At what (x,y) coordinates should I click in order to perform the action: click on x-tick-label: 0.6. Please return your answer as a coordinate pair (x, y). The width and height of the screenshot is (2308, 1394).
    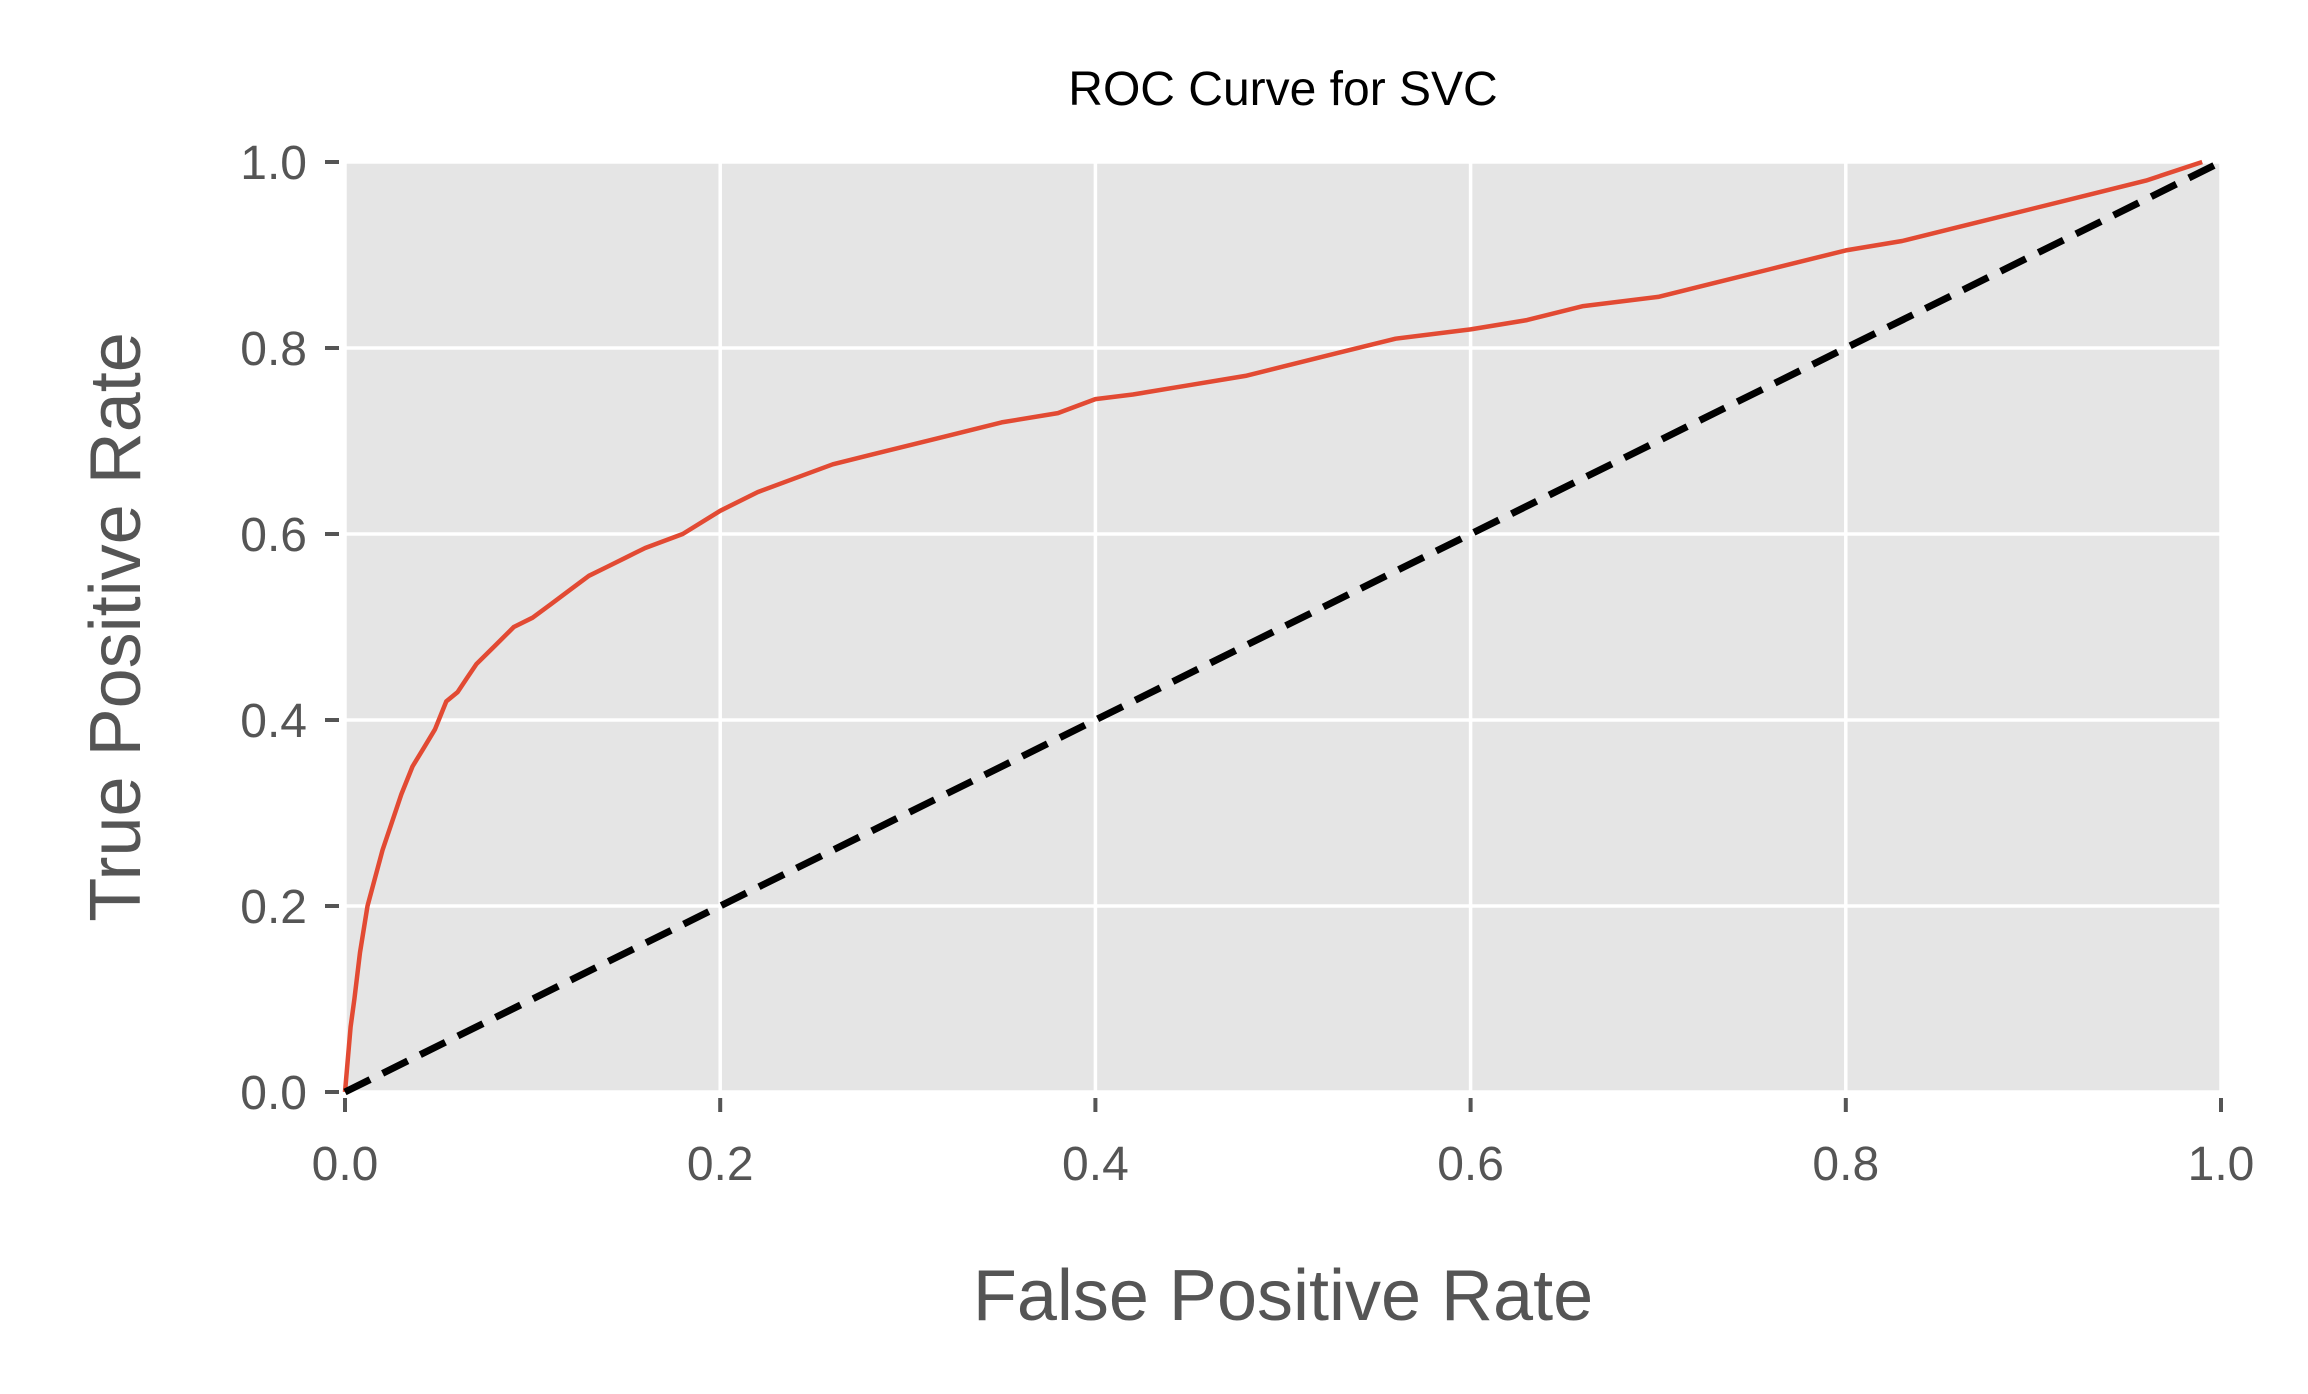
    Looking at the image, I should click on (1470, 1164).